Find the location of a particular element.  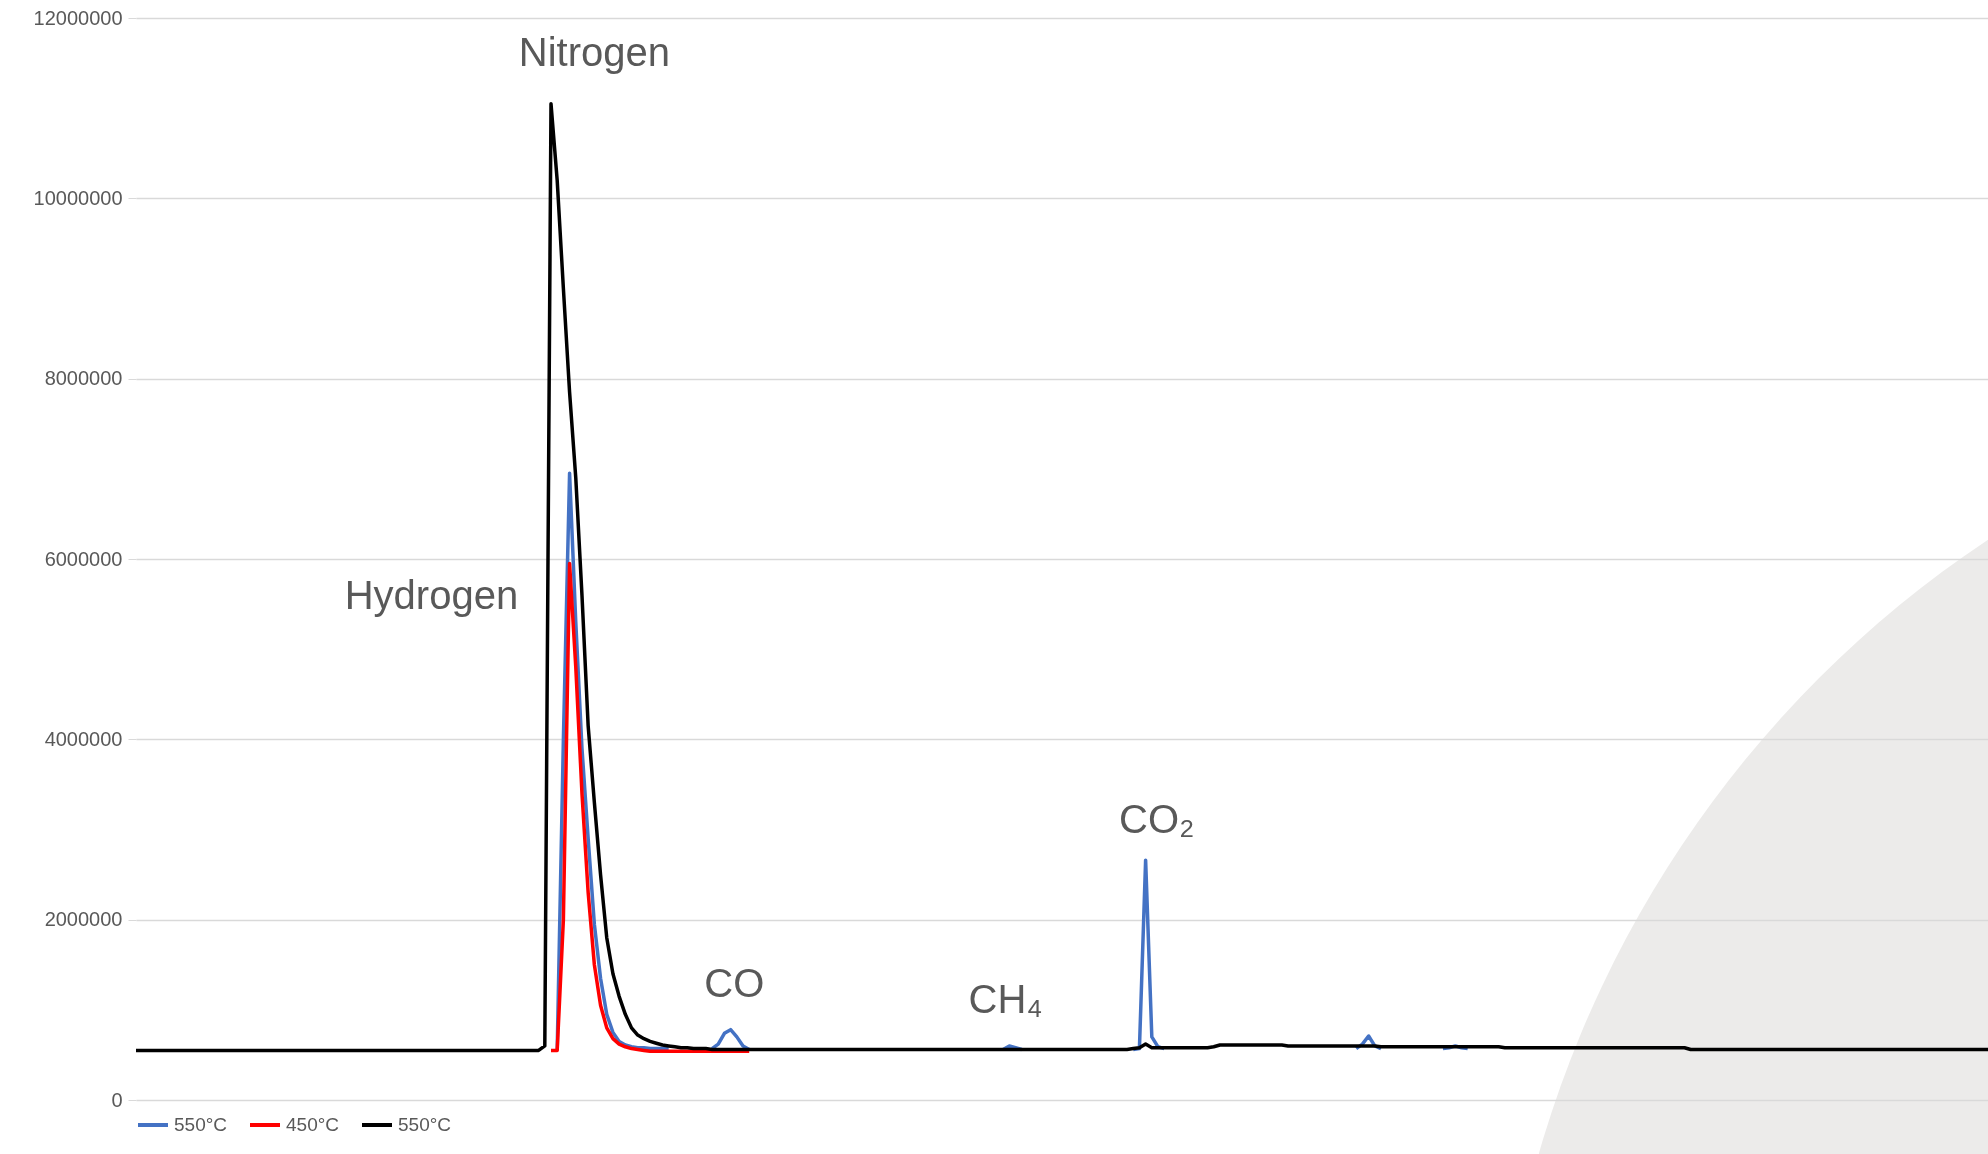

y-tick-label: 0 is located at coordinates (117, 1099).